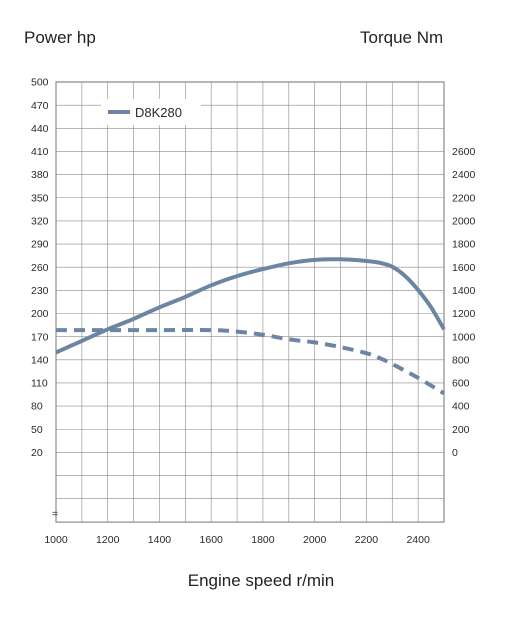 The image size is (522, 622). What do you see at coordinates (60, 37) in the screenshot?
I see `left-axis-title: Power hp` at bounding box center [60, 37].